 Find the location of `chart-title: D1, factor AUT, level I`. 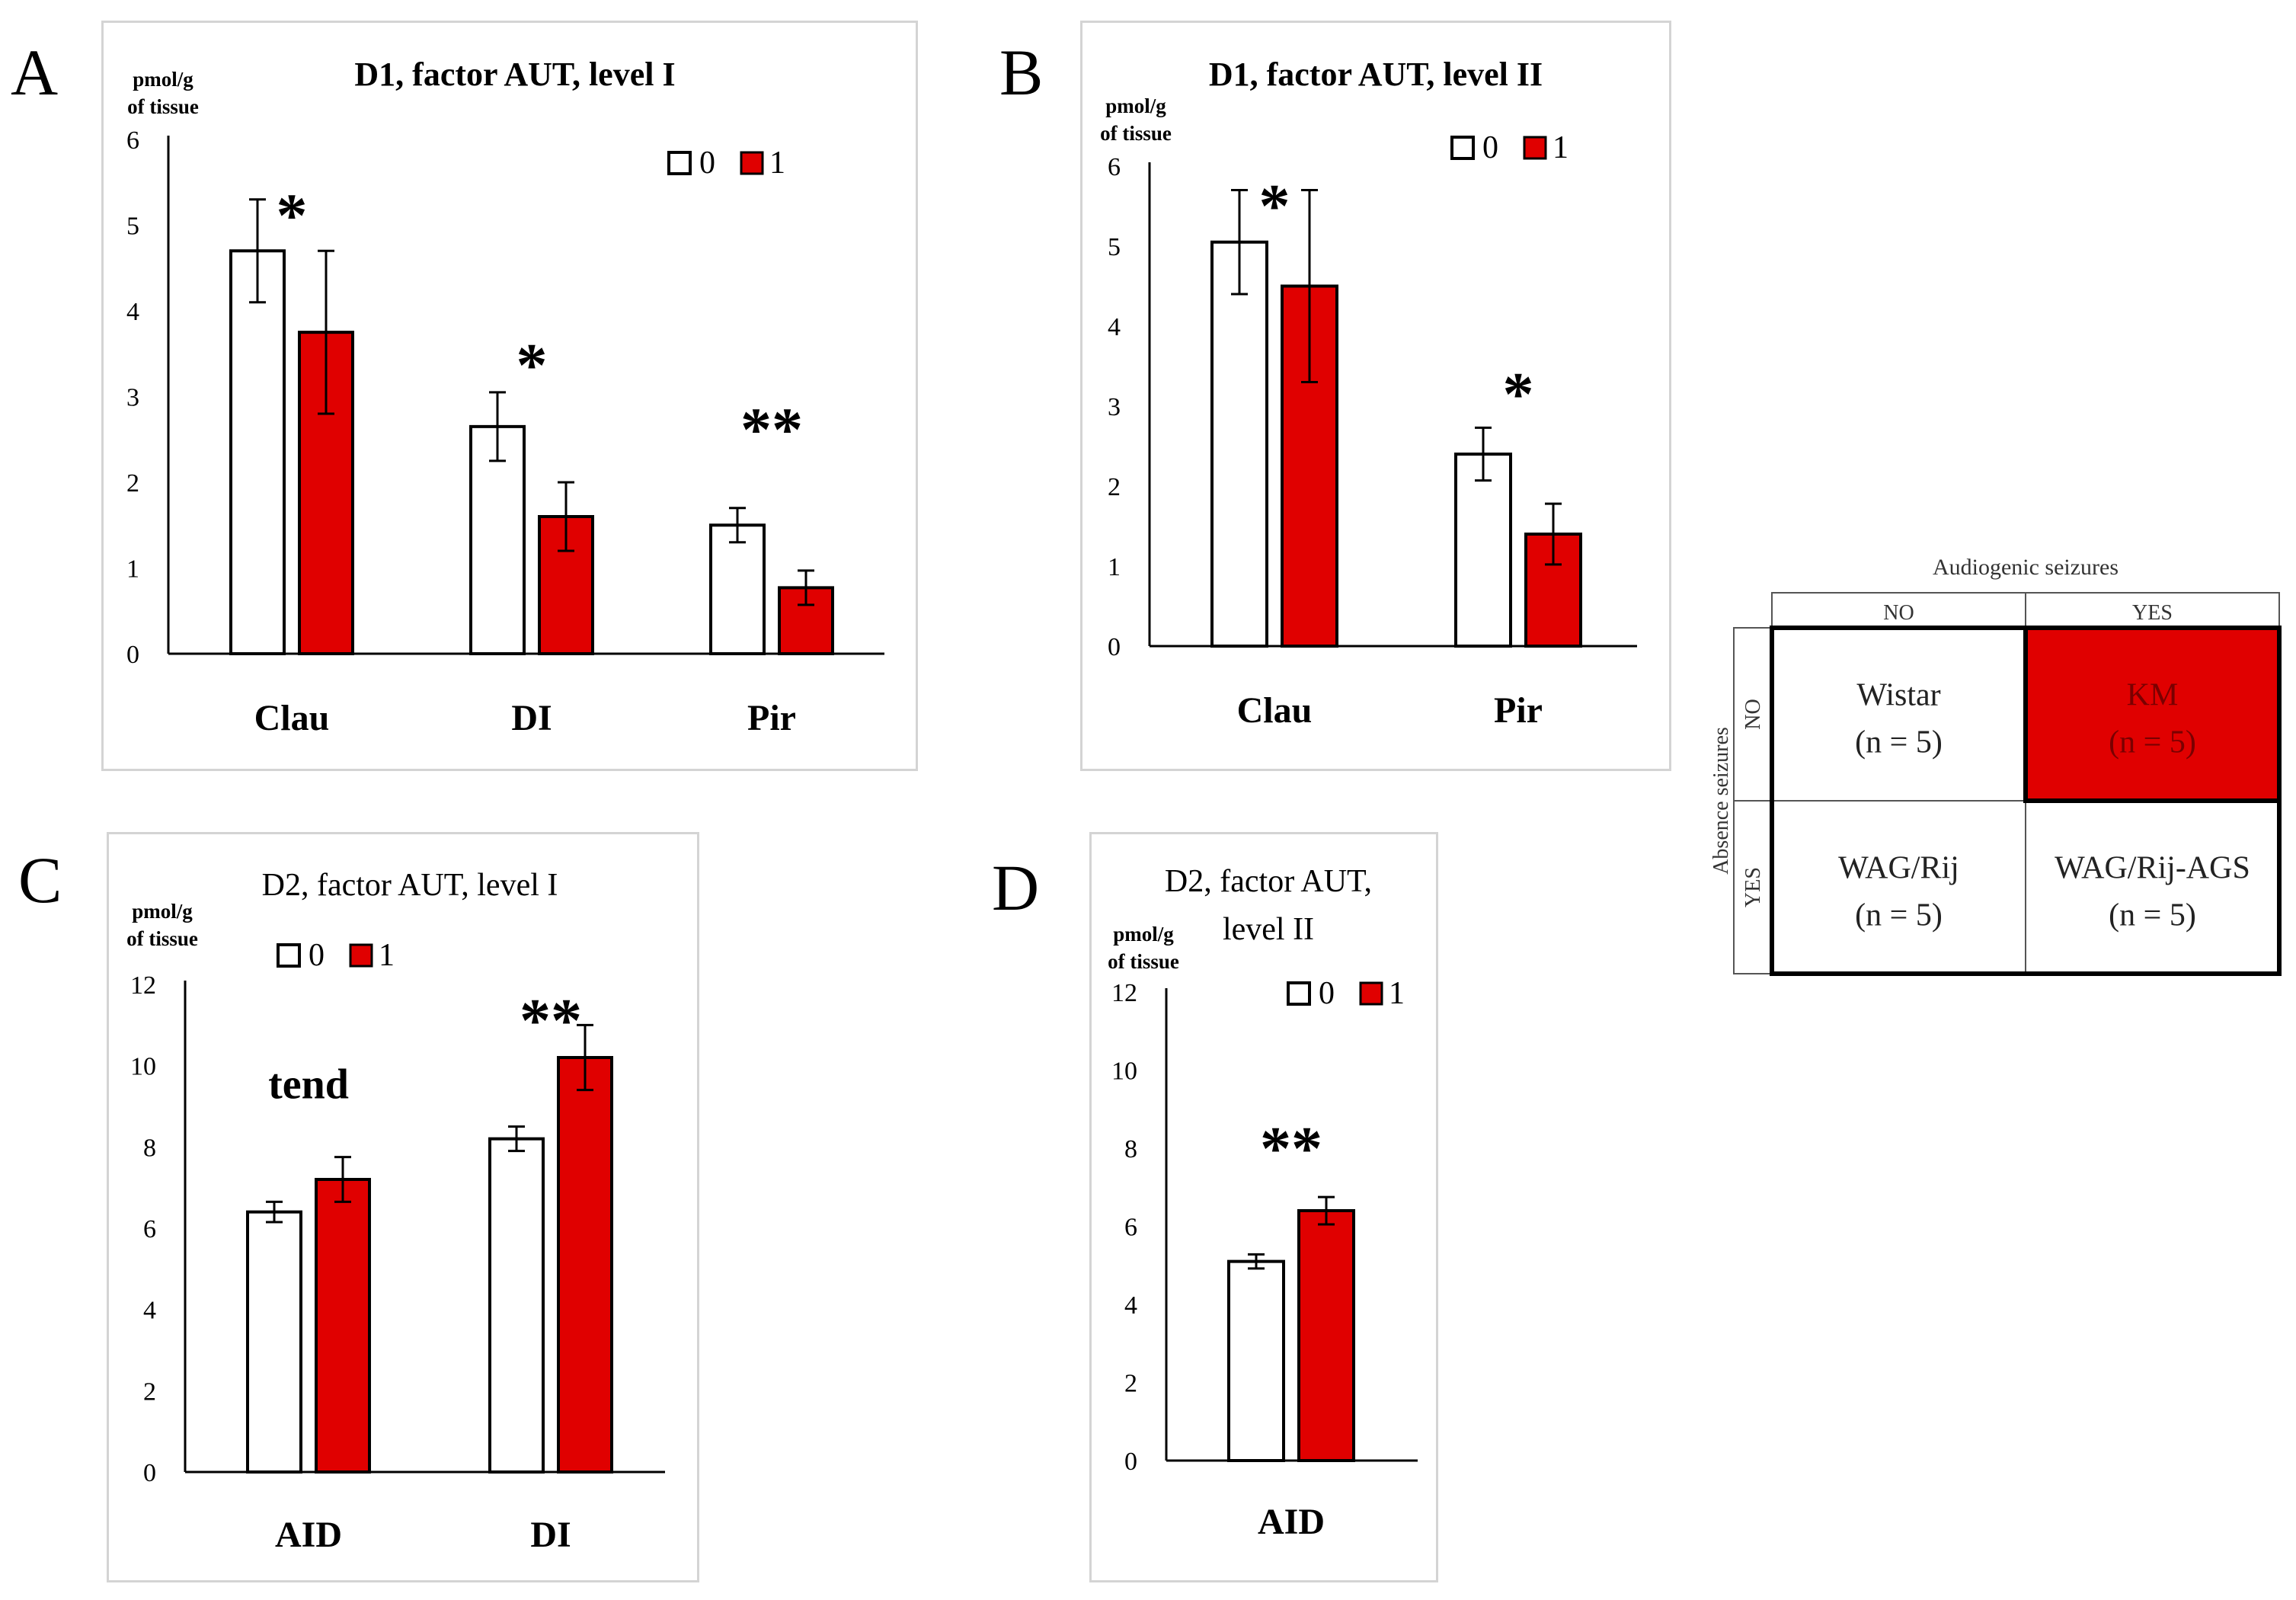

chart-title: D1, factor AUT, level I is located at coordinates (514, 74).